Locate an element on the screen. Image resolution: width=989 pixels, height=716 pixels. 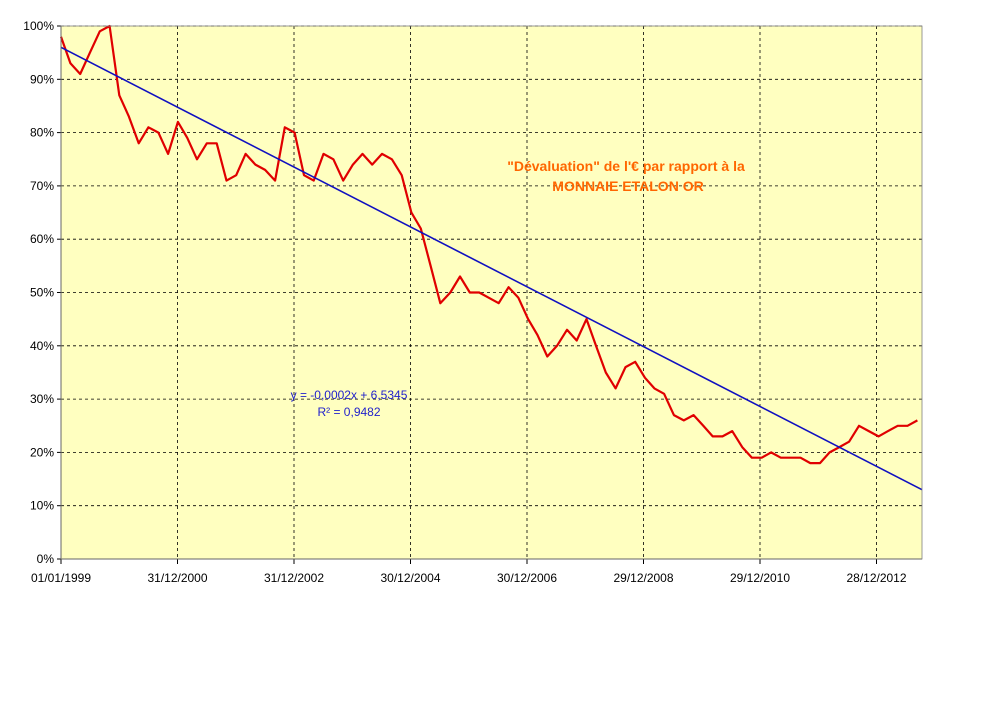
trendline-r2: R² = 0,9482 is located at coordinates (348, 412).